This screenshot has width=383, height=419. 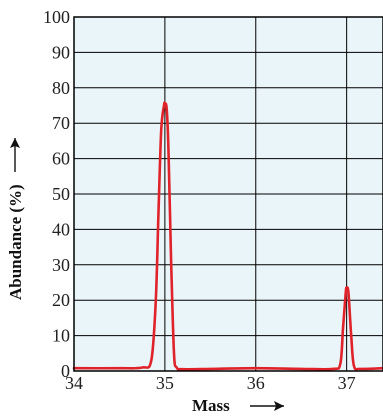 I want to click on y-axis-title: Abundance (%), so click(x=15, y=242).